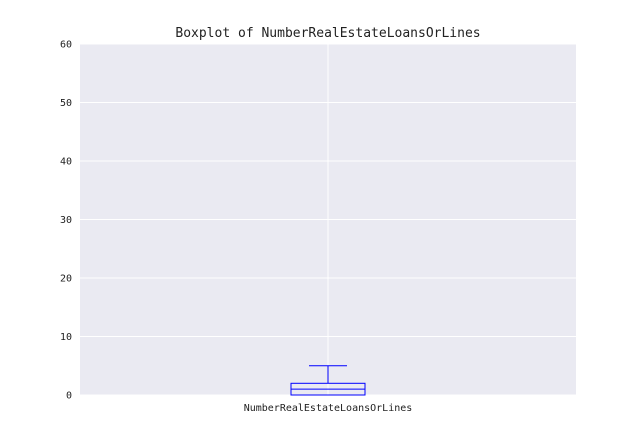  I want to click on x-axis-ticks: NumberRealEstateLoansOrLines, so click(328, 408).